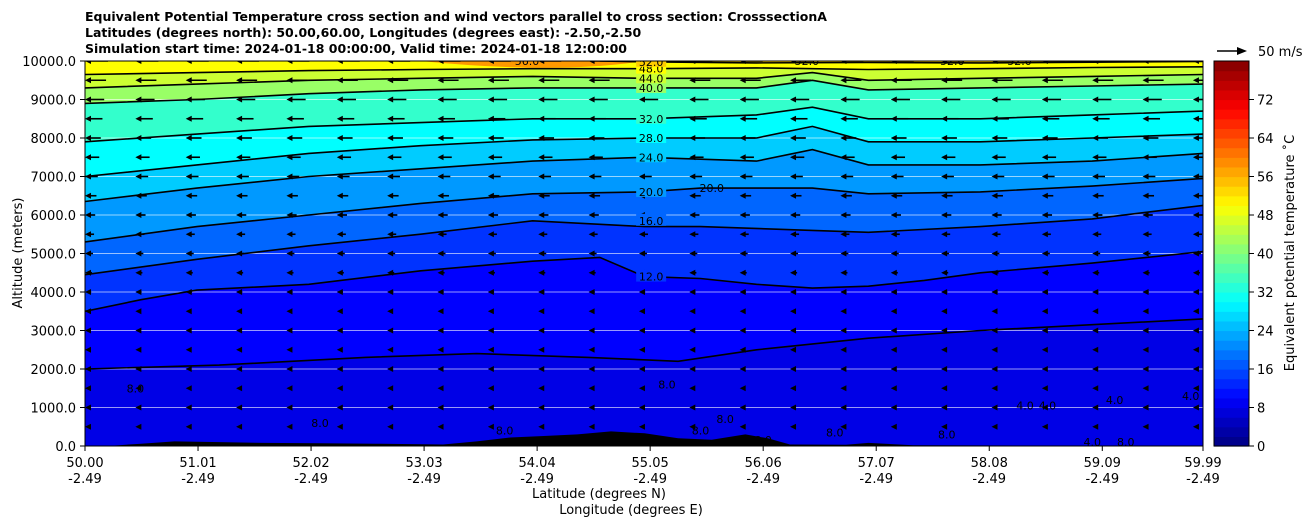 The image size is (1308, 526). I want to click on x-tick-label-lat-4: 54.04, so click(537, 463).